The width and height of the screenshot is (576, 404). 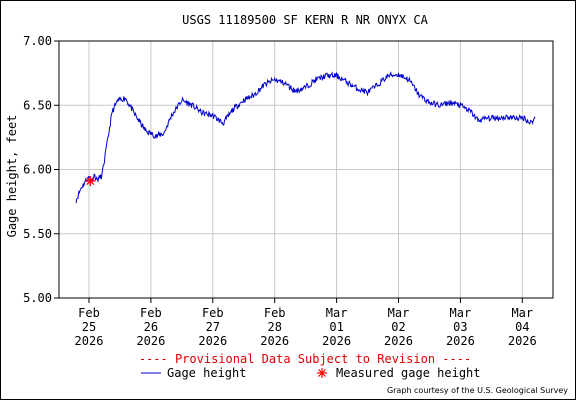 I want to click on y-tick-label: 6.50, so click(x=37, y=105).